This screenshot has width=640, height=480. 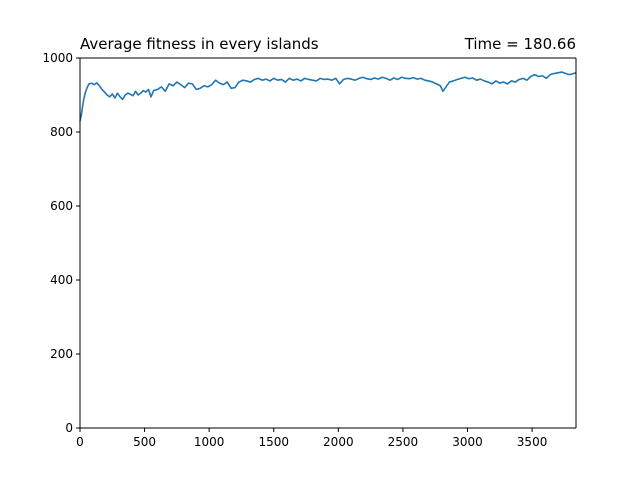 I want to click on y-tick-label: 600, so click(x=61, y=206).